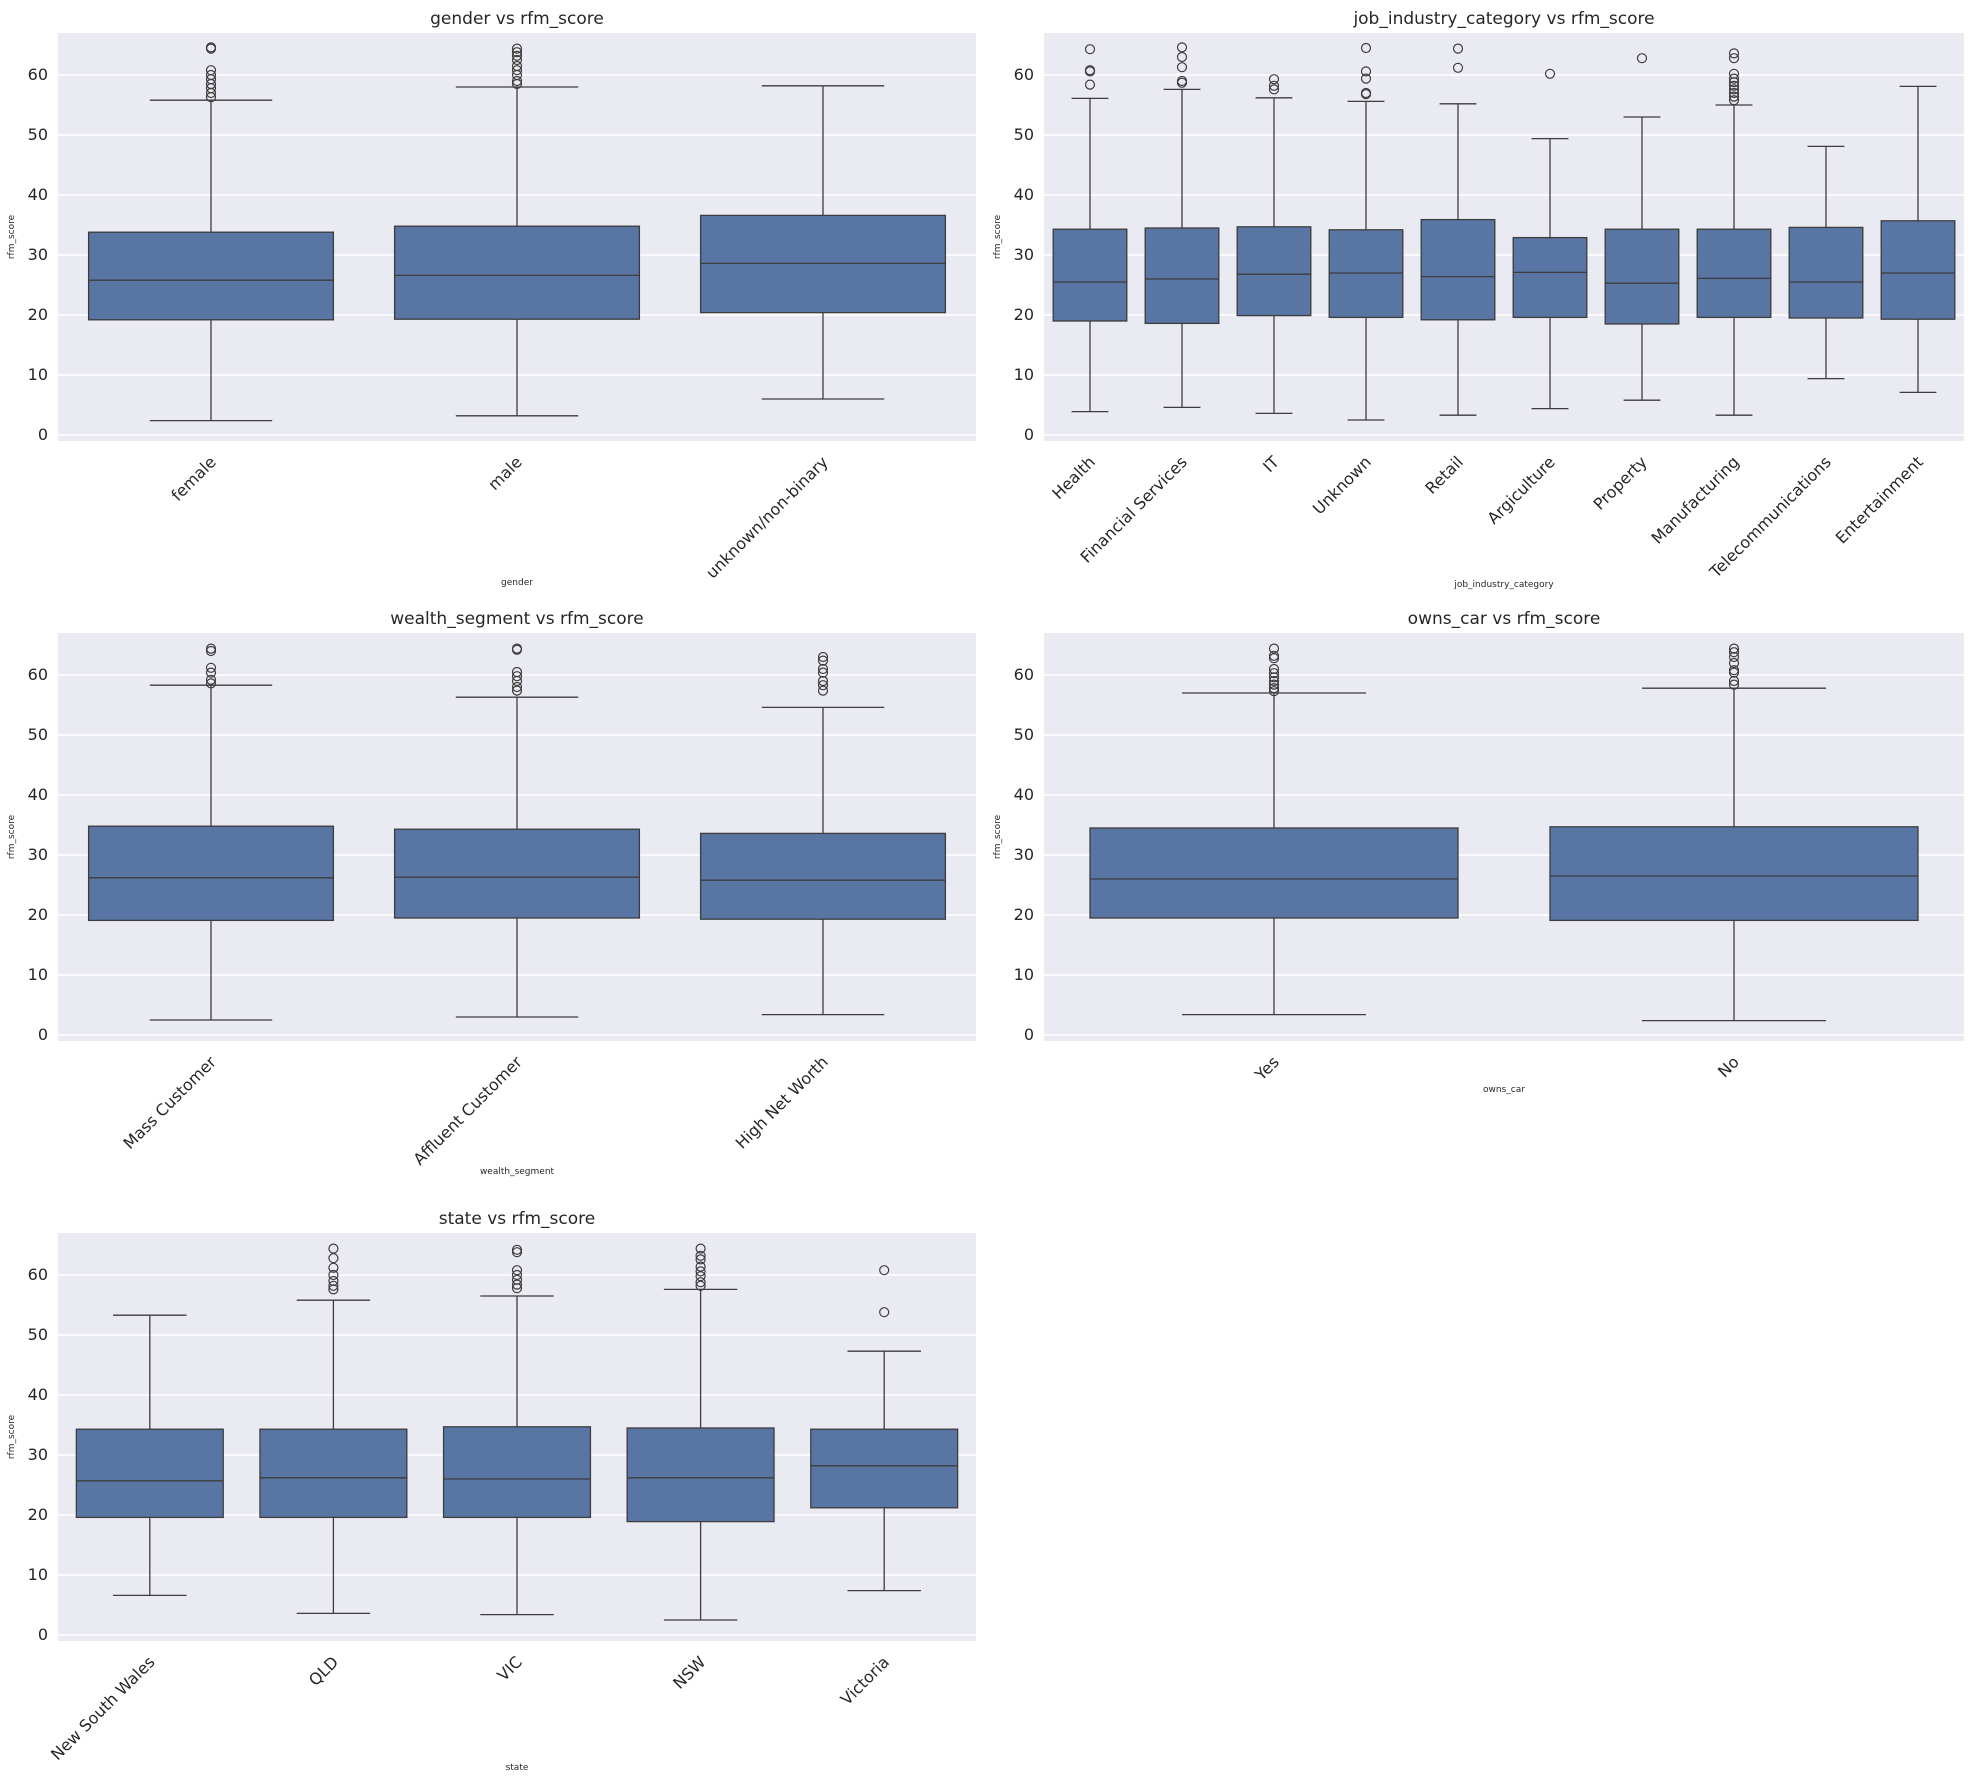  What do you see at coordinates (1274, 244) in the screenshot?
I see `box-group-it` at bounding box center [1274, 244].